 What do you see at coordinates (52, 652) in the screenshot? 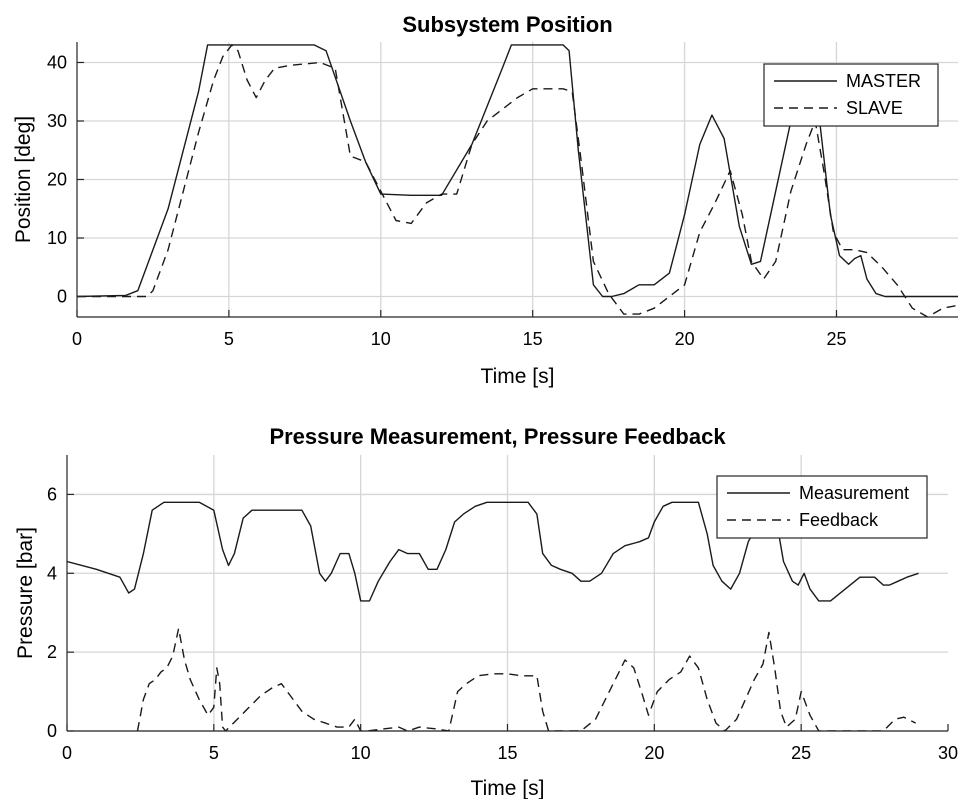
I see `chart-1-ytick-label: 2` at bounding box center [52, 652].